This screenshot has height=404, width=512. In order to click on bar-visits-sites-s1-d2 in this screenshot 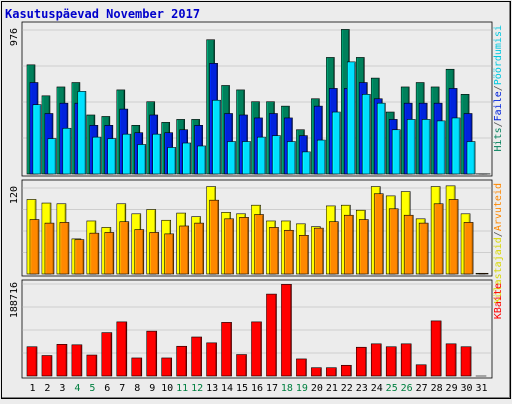, I will do `click(49, 248)`.